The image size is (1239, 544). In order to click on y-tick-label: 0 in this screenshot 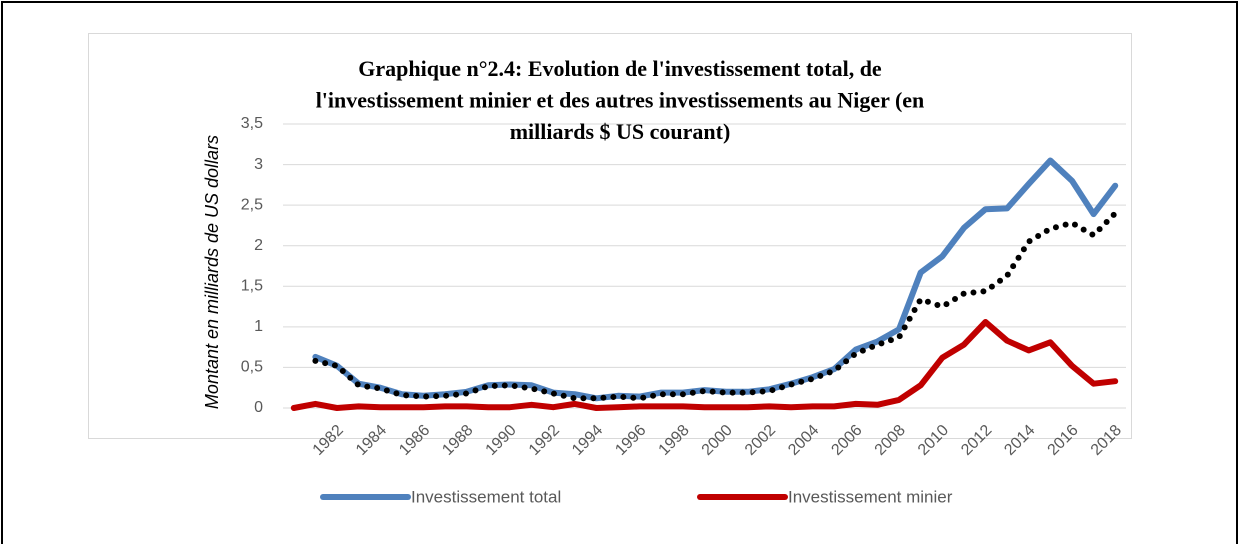, I will do `click(258, 407)`.